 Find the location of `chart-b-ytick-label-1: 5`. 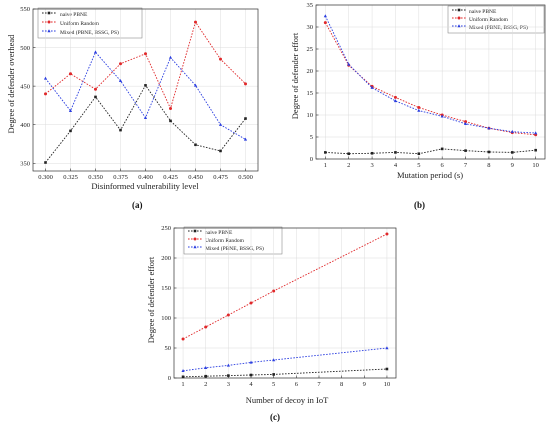

chart-b-ytick-label-1: 5 is located at coordinates (311, 137).